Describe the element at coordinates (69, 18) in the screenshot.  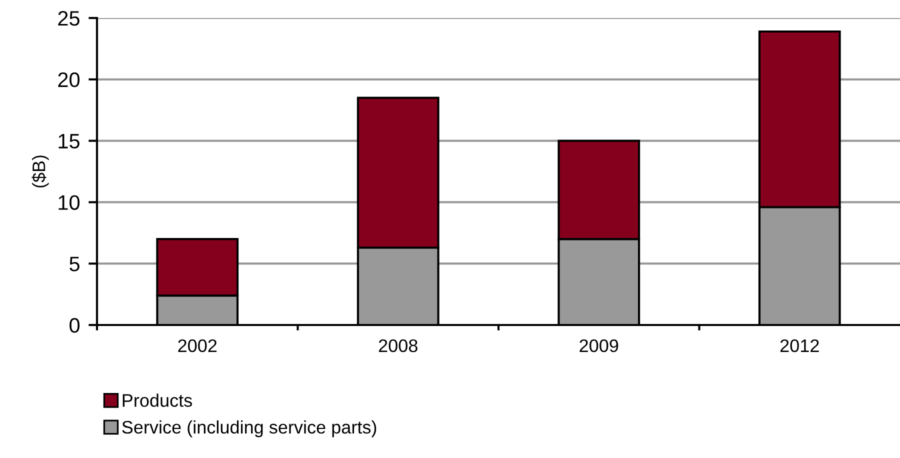
I see `y-tick-label: 25` at that location.